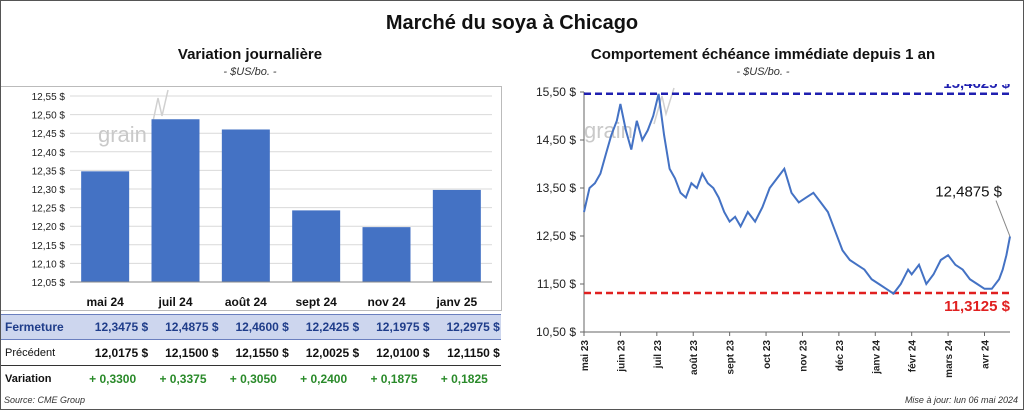  What do you see at coordinates (121, 353) in the screenshot?
I see `previous-row-cell: 12,0175 $` at bounding box center [121, 353].